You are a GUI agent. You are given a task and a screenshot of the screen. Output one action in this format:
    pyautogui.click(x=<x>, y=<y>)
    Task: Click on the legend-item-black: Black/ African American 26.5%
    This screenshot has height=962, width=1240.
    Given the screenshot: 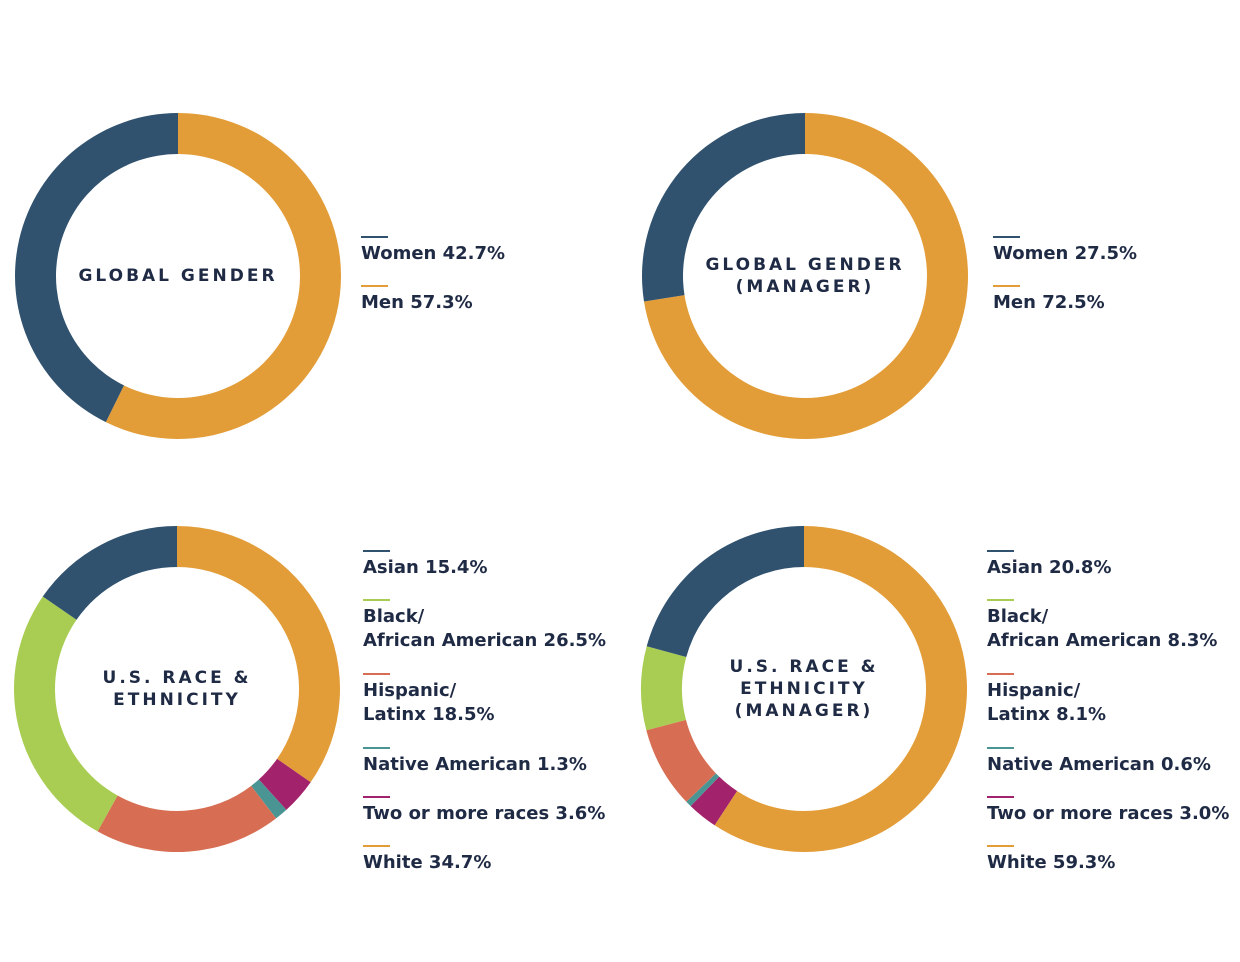 What is the action you would take?
    pyautogui.click(x=493, y=626)
    